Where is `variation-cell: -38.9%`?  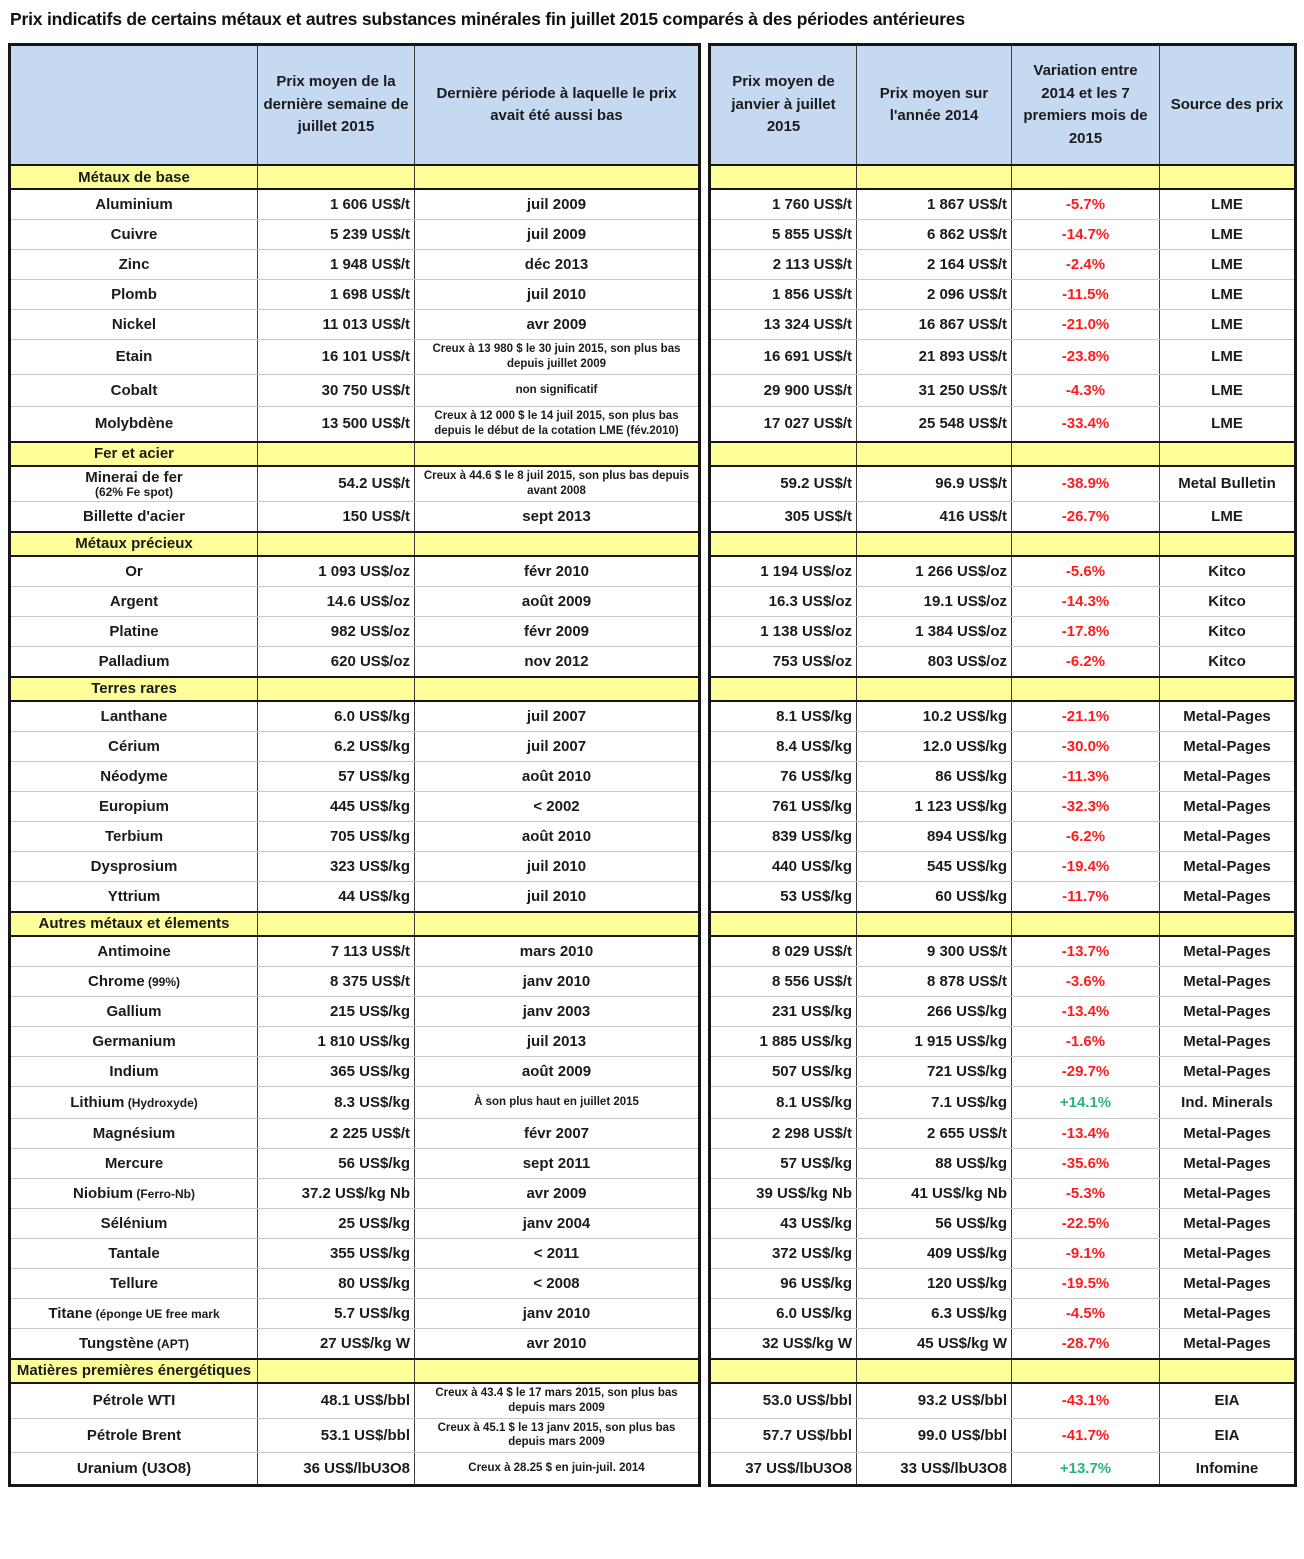
variation-cell: -38.9% is located at coordinates (1085, 483).